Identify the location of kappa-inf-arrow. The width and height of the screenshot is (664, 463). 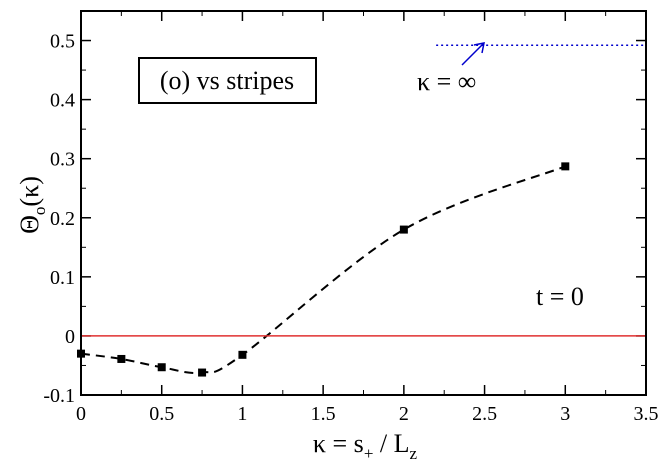
(472, 54).